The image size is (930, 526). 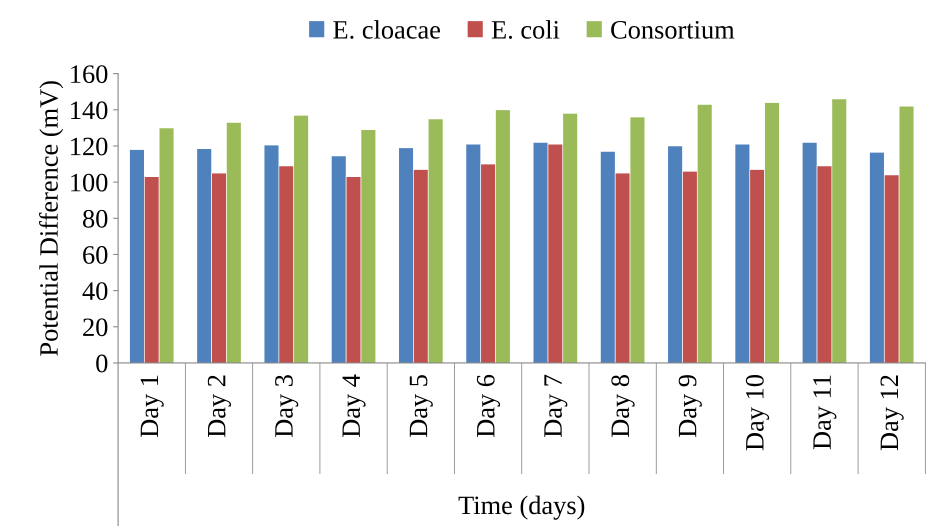 What do you see at coordinates (690, 406) in the screenshot?
I see `x-tick-label: Day 9` at bounding box center [690, 406].